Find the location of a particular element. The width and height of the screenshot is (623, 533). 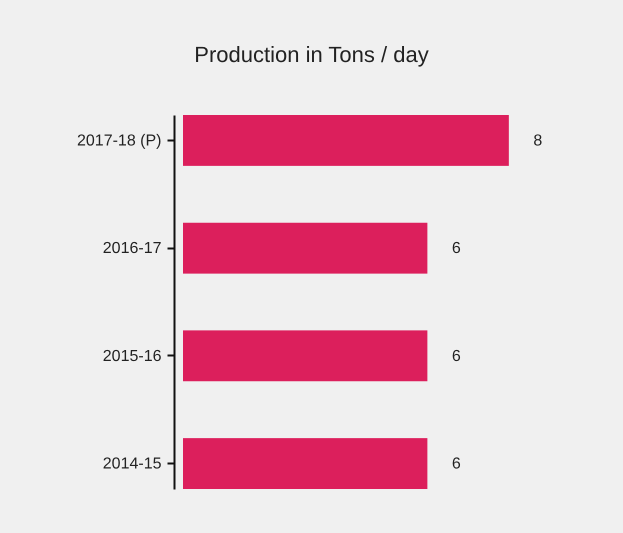

y-tick-label: 2017-18 (P) is located at coordinates (119, 141).